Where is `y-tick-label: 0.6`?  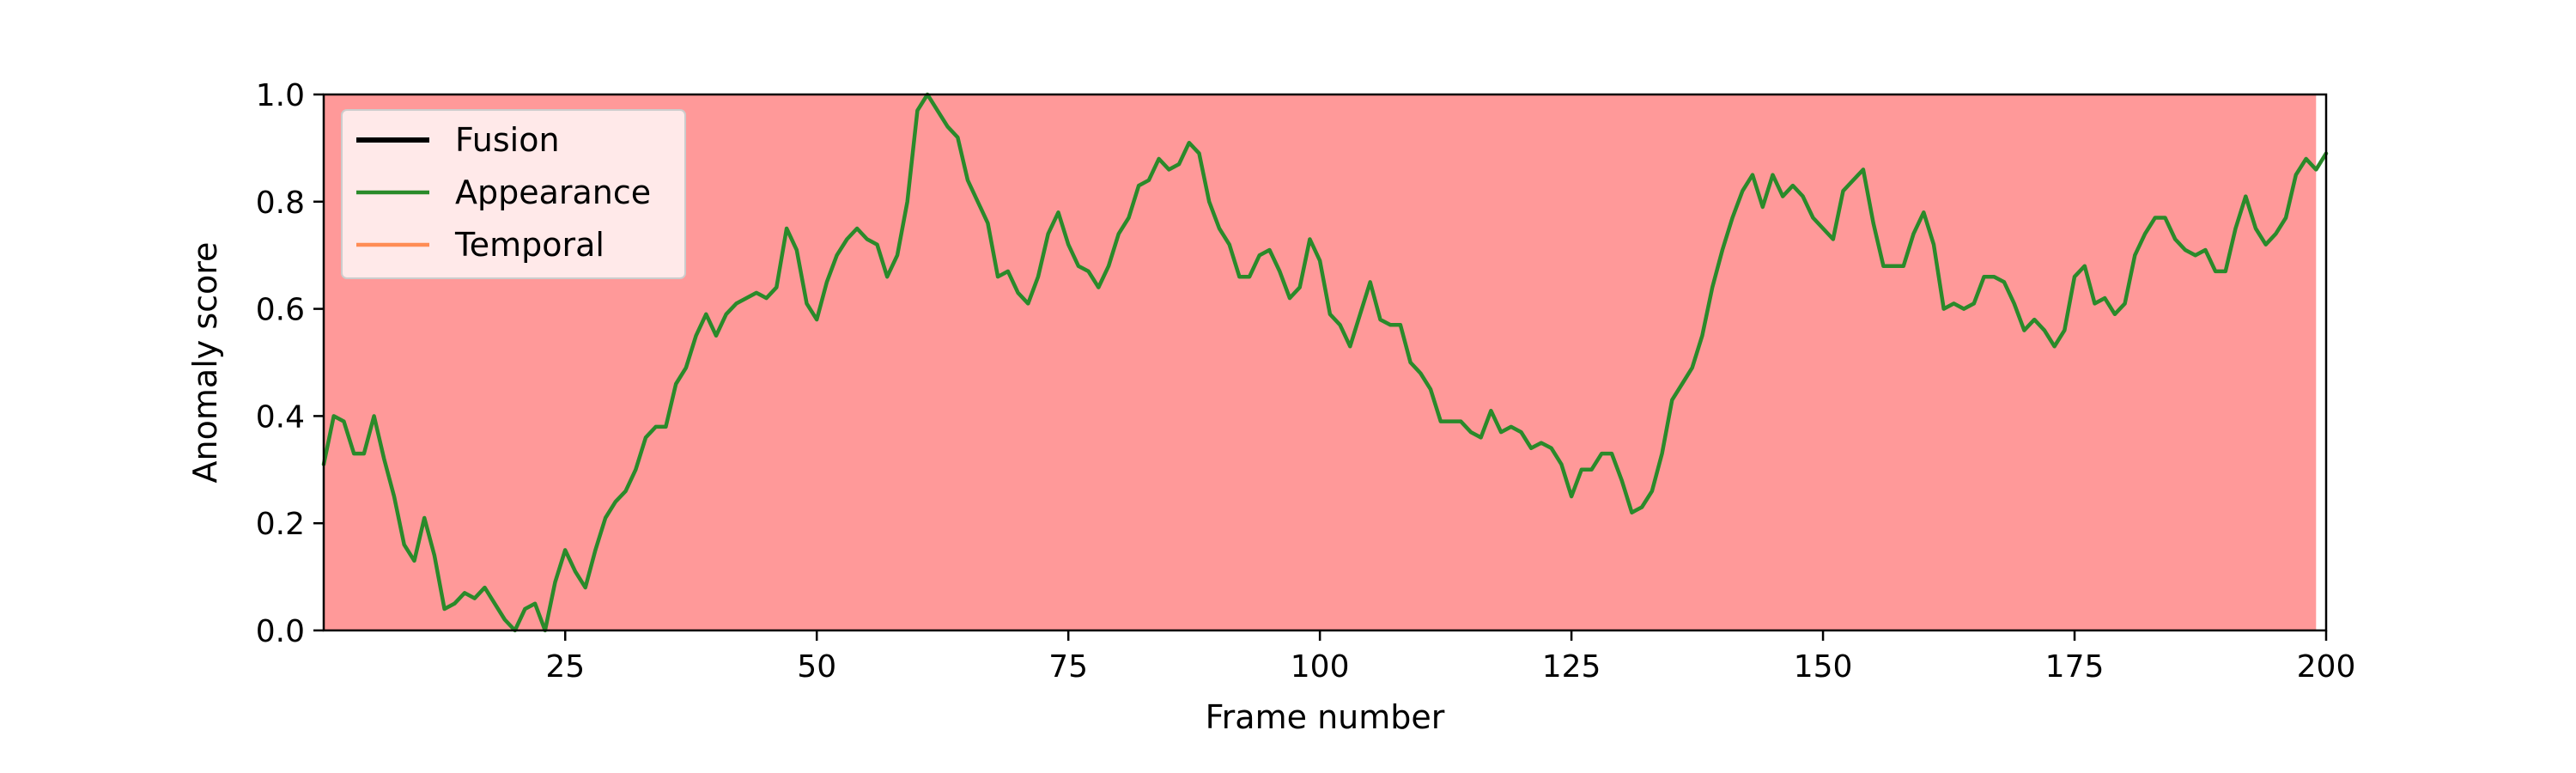 y-tick-label: 0.6 is located at coordinates (280, 310).